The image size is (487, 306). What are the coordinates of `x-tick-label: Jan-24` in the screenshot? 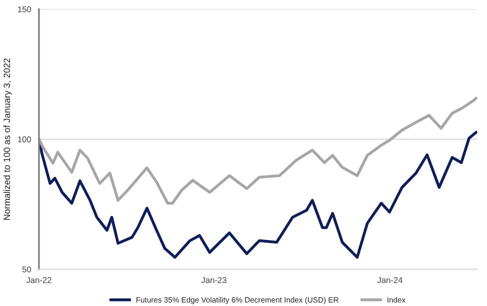 It's located at (389, 280).